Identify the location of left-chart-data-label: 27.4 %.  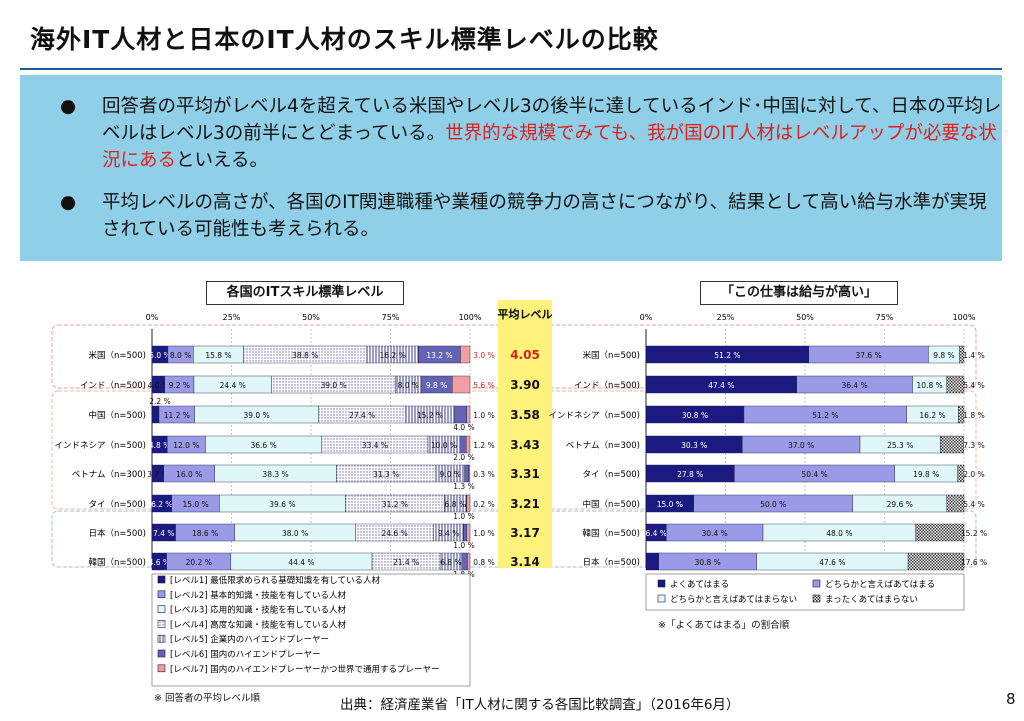
(362, 415).